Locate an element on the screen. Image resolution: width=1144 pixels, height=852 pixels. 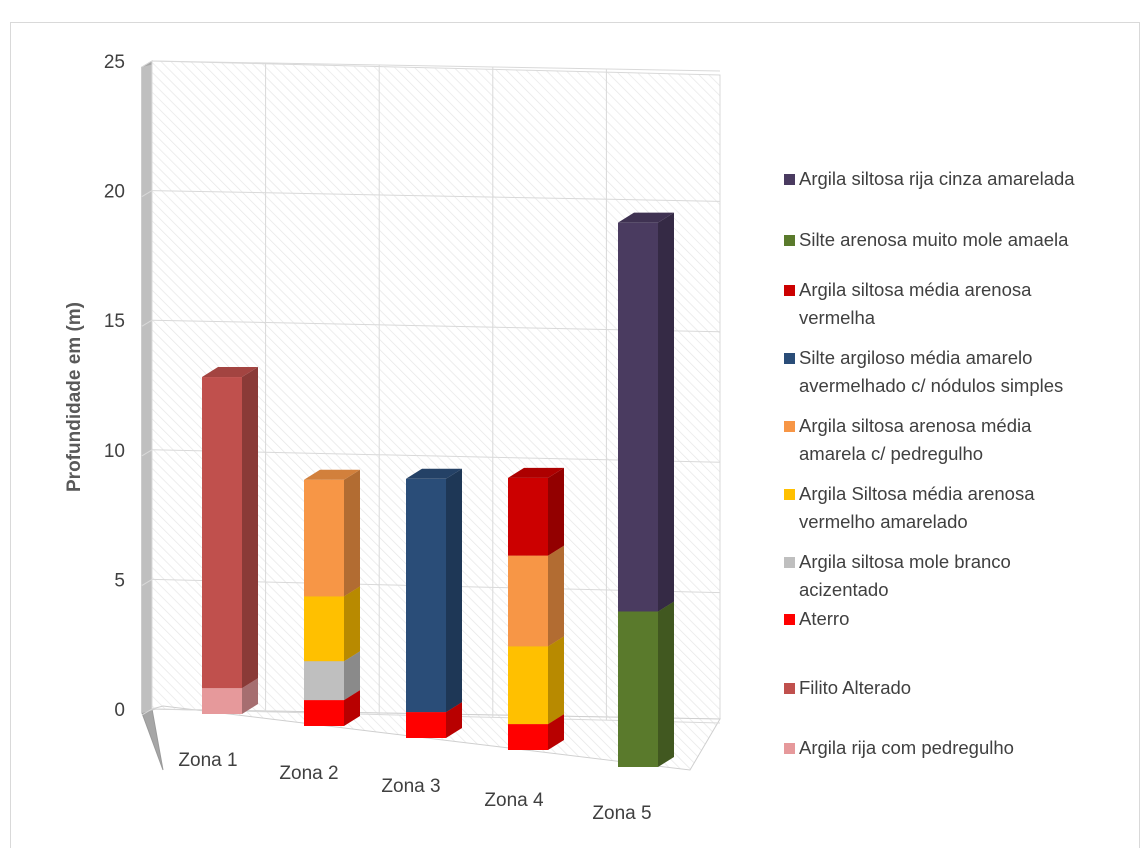
x-tick-label: Zona 1 is located at coordinates (207, 760).